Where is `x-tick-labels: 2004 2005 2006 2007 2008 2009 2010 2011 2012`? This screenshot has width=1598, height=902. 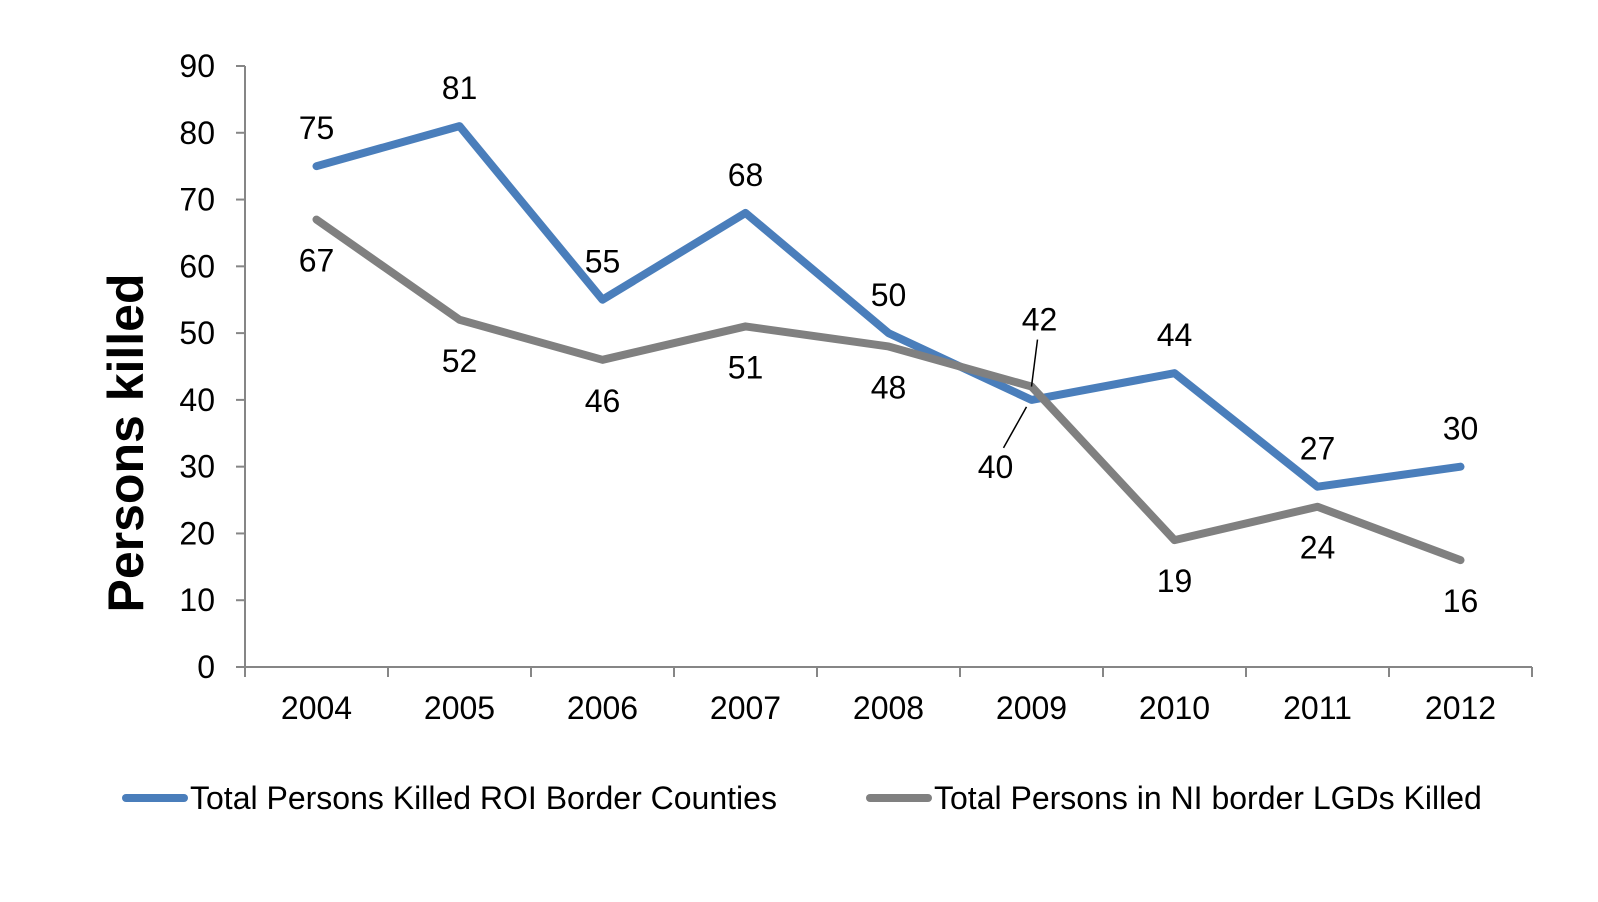
x-tick-labels: 2004 2005 2006 2007 2008 2009 2010 2011 2012 is located at coordinates (888, 708).